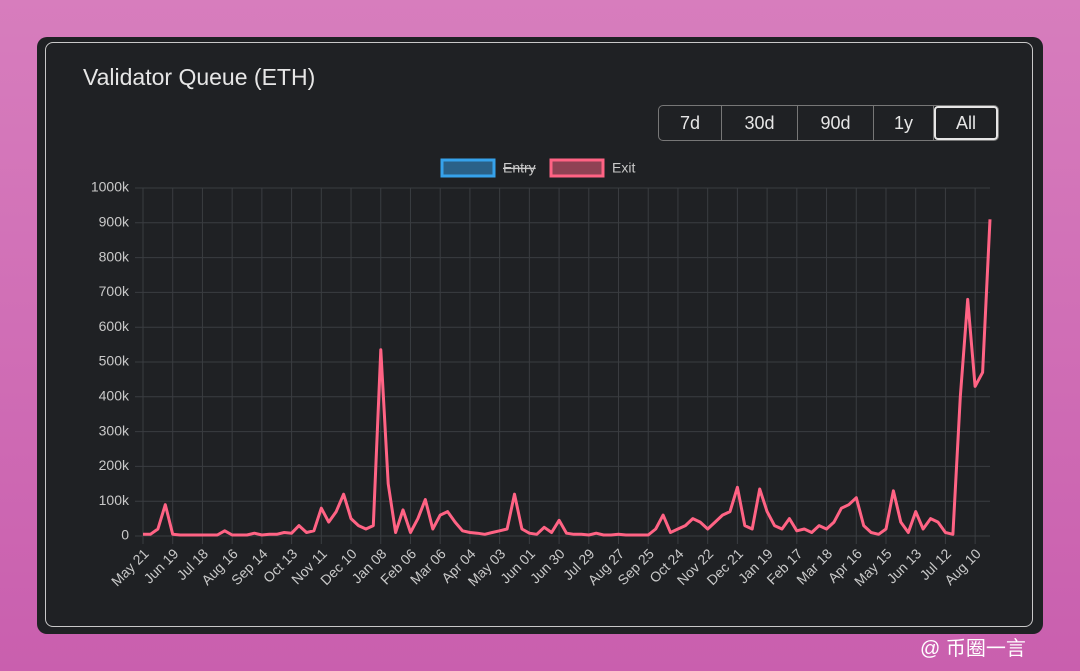 Image resolution: width=1080 pixels, height=671 pixels. I want to click on y-tick-label: 800k, so click(114, 256).